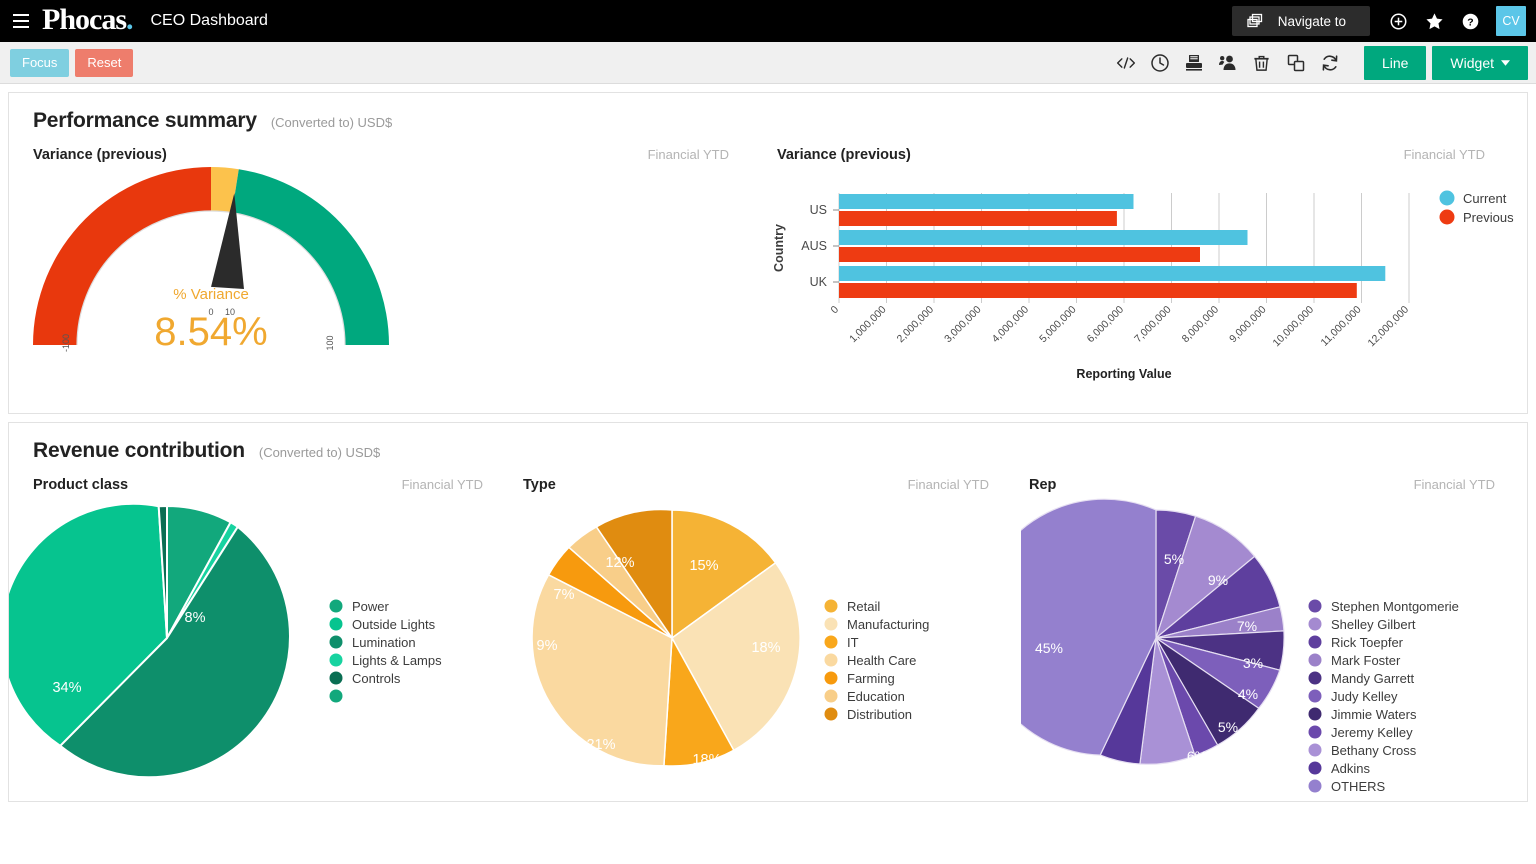 The width and height of the screenshot is (1536, 864). I want to click on widget-pie-product-class: Product class Financial YTD, so click(262, 628).